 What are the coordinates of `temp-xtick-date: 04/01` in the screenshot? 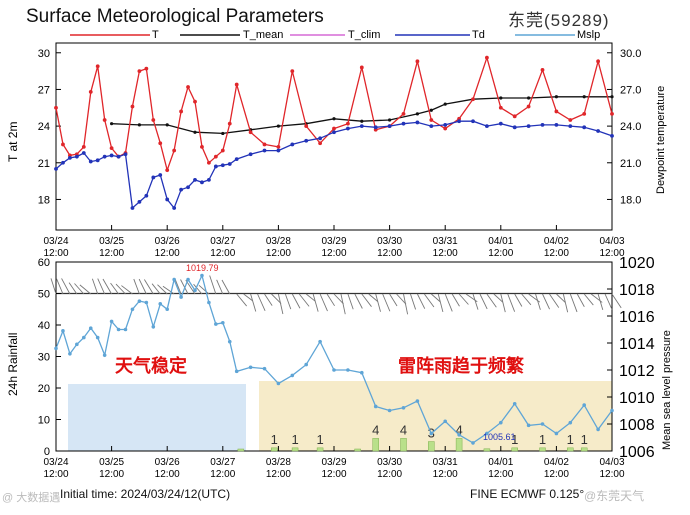 It's located at (500, 241).